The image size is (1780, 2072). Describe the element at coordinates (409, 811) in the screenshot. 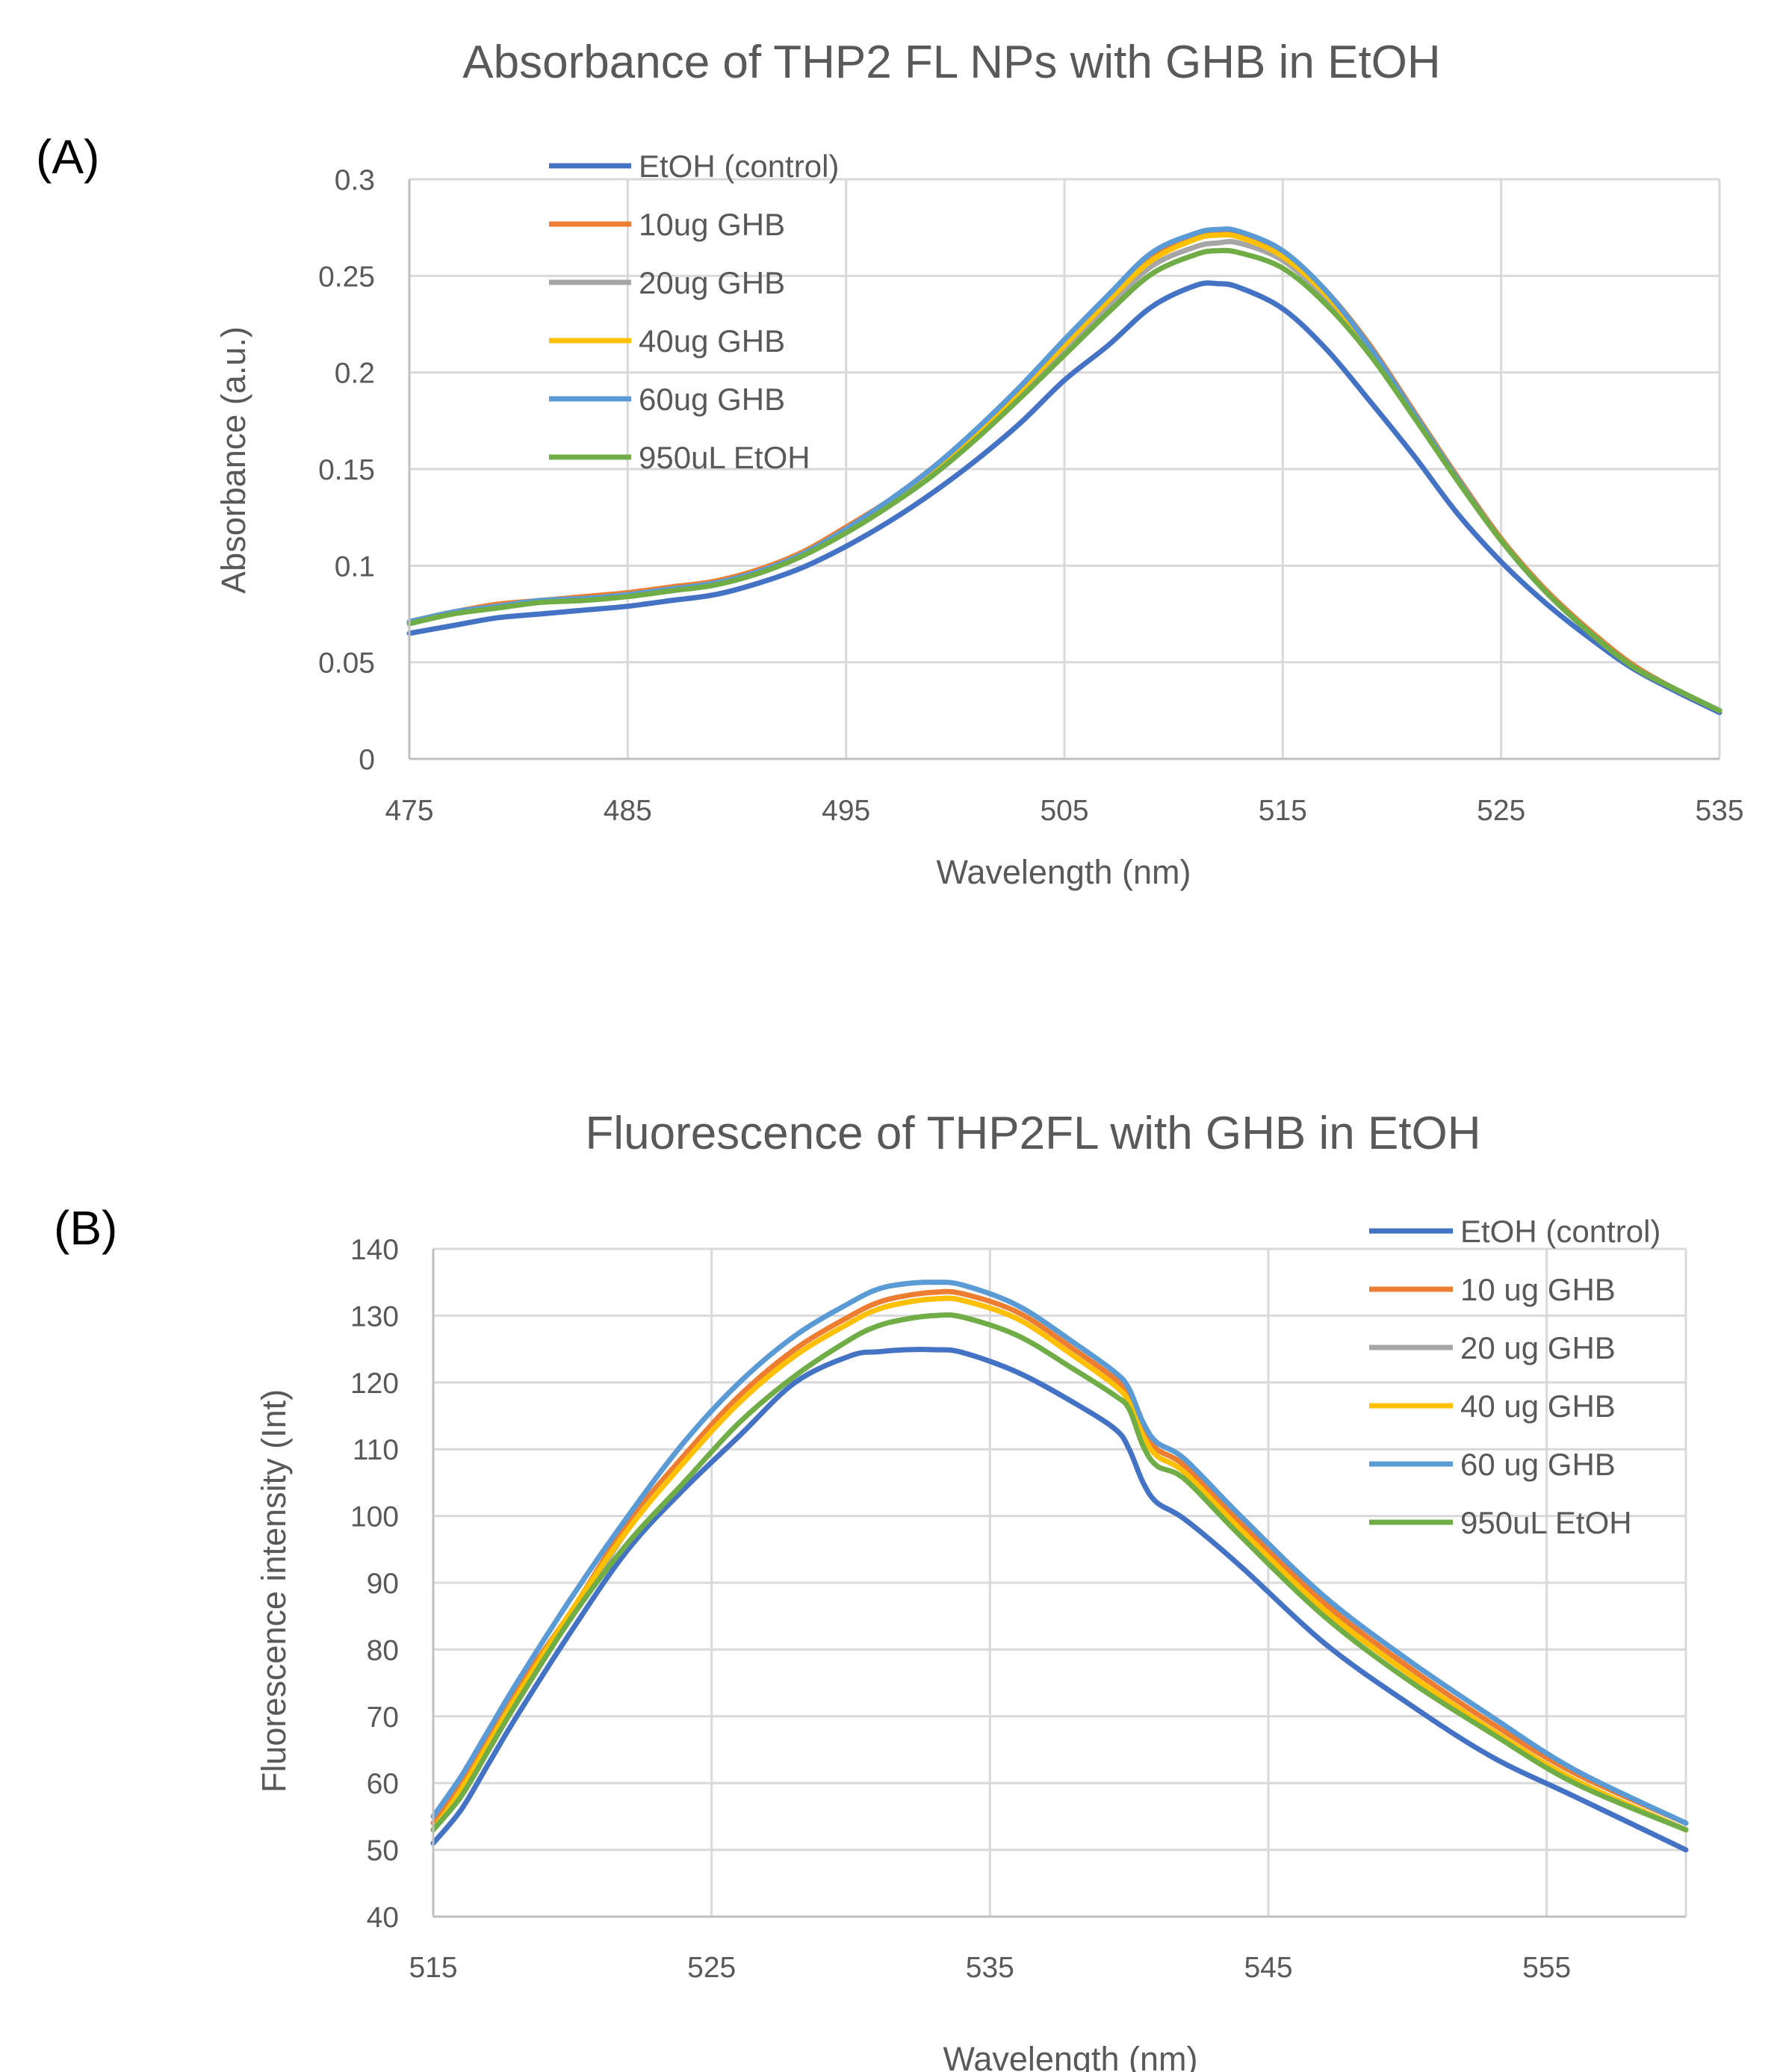

I see `x-tick-label: 475` at that location.